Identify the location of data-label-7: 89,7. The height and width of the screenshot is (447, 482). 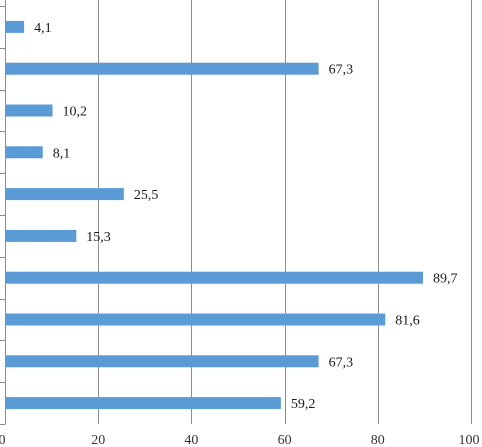
(445, 279).